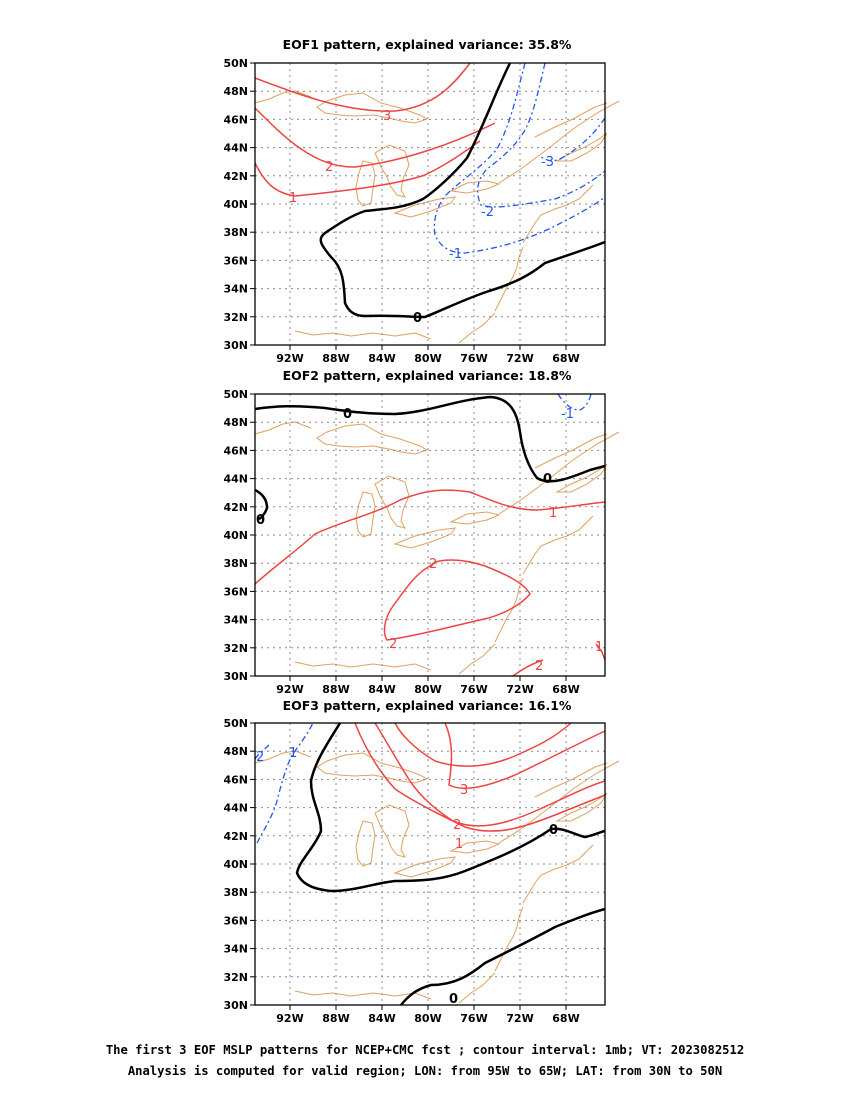 Image resolution: width=850 pixels, height=1100 pixels. Describe the element at coordinates (427, 44) in the screenshot. I see `panel-title: EOF1 pattern, explained variance: 35.8%` at that location.